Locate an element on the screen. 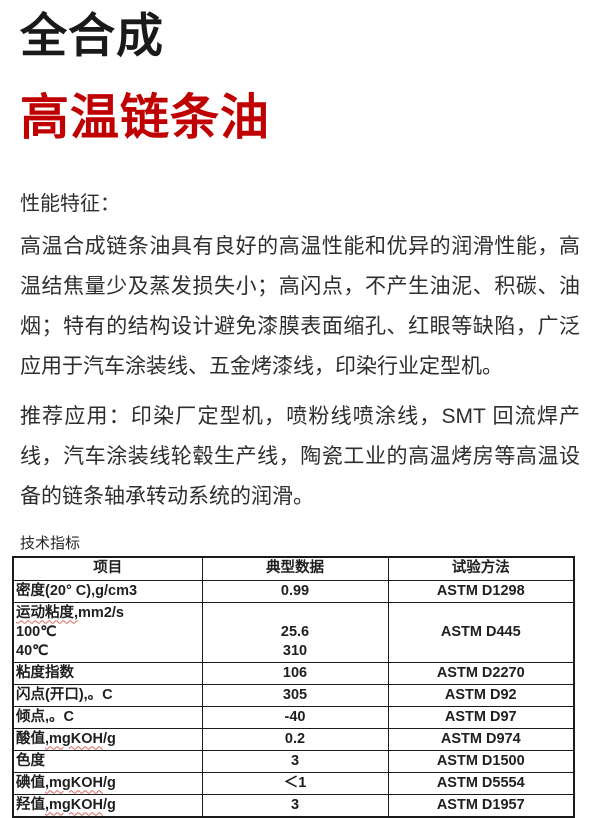  cell-line: 倾点,。C is located at coordinates (108, 717).